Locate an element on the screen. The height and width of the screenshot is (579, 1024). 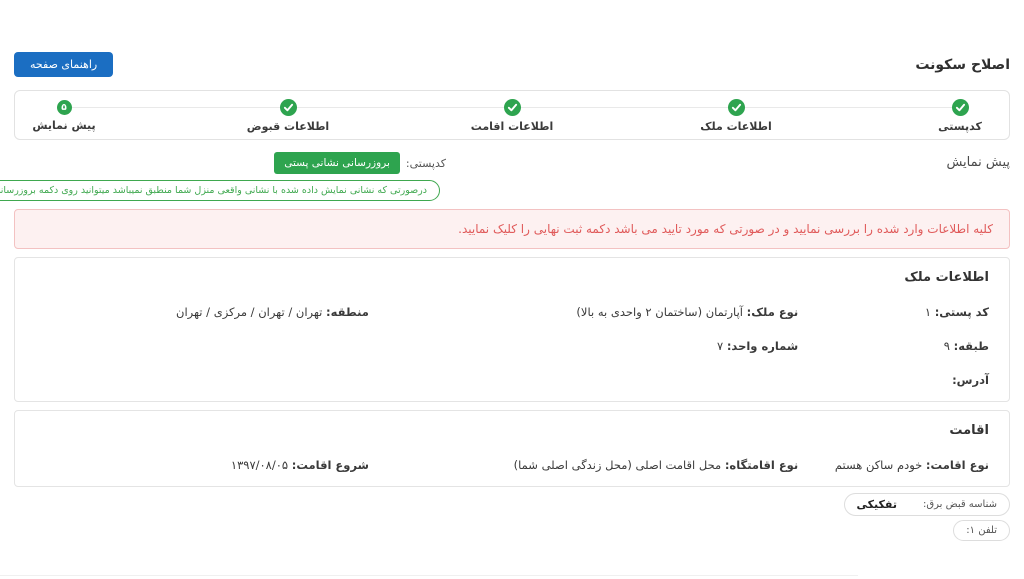
field-address: آدرس: is located at coordinates (893, 380).